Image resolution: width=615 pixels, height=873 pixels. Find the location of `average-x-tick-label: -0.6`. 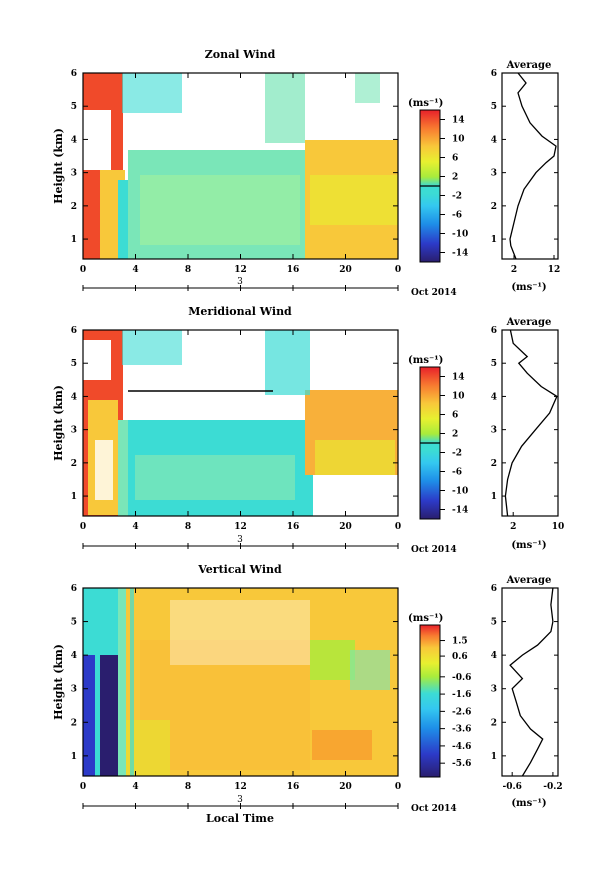

average-x-tick-label: -0.6 is located at coordinates (511, 787).